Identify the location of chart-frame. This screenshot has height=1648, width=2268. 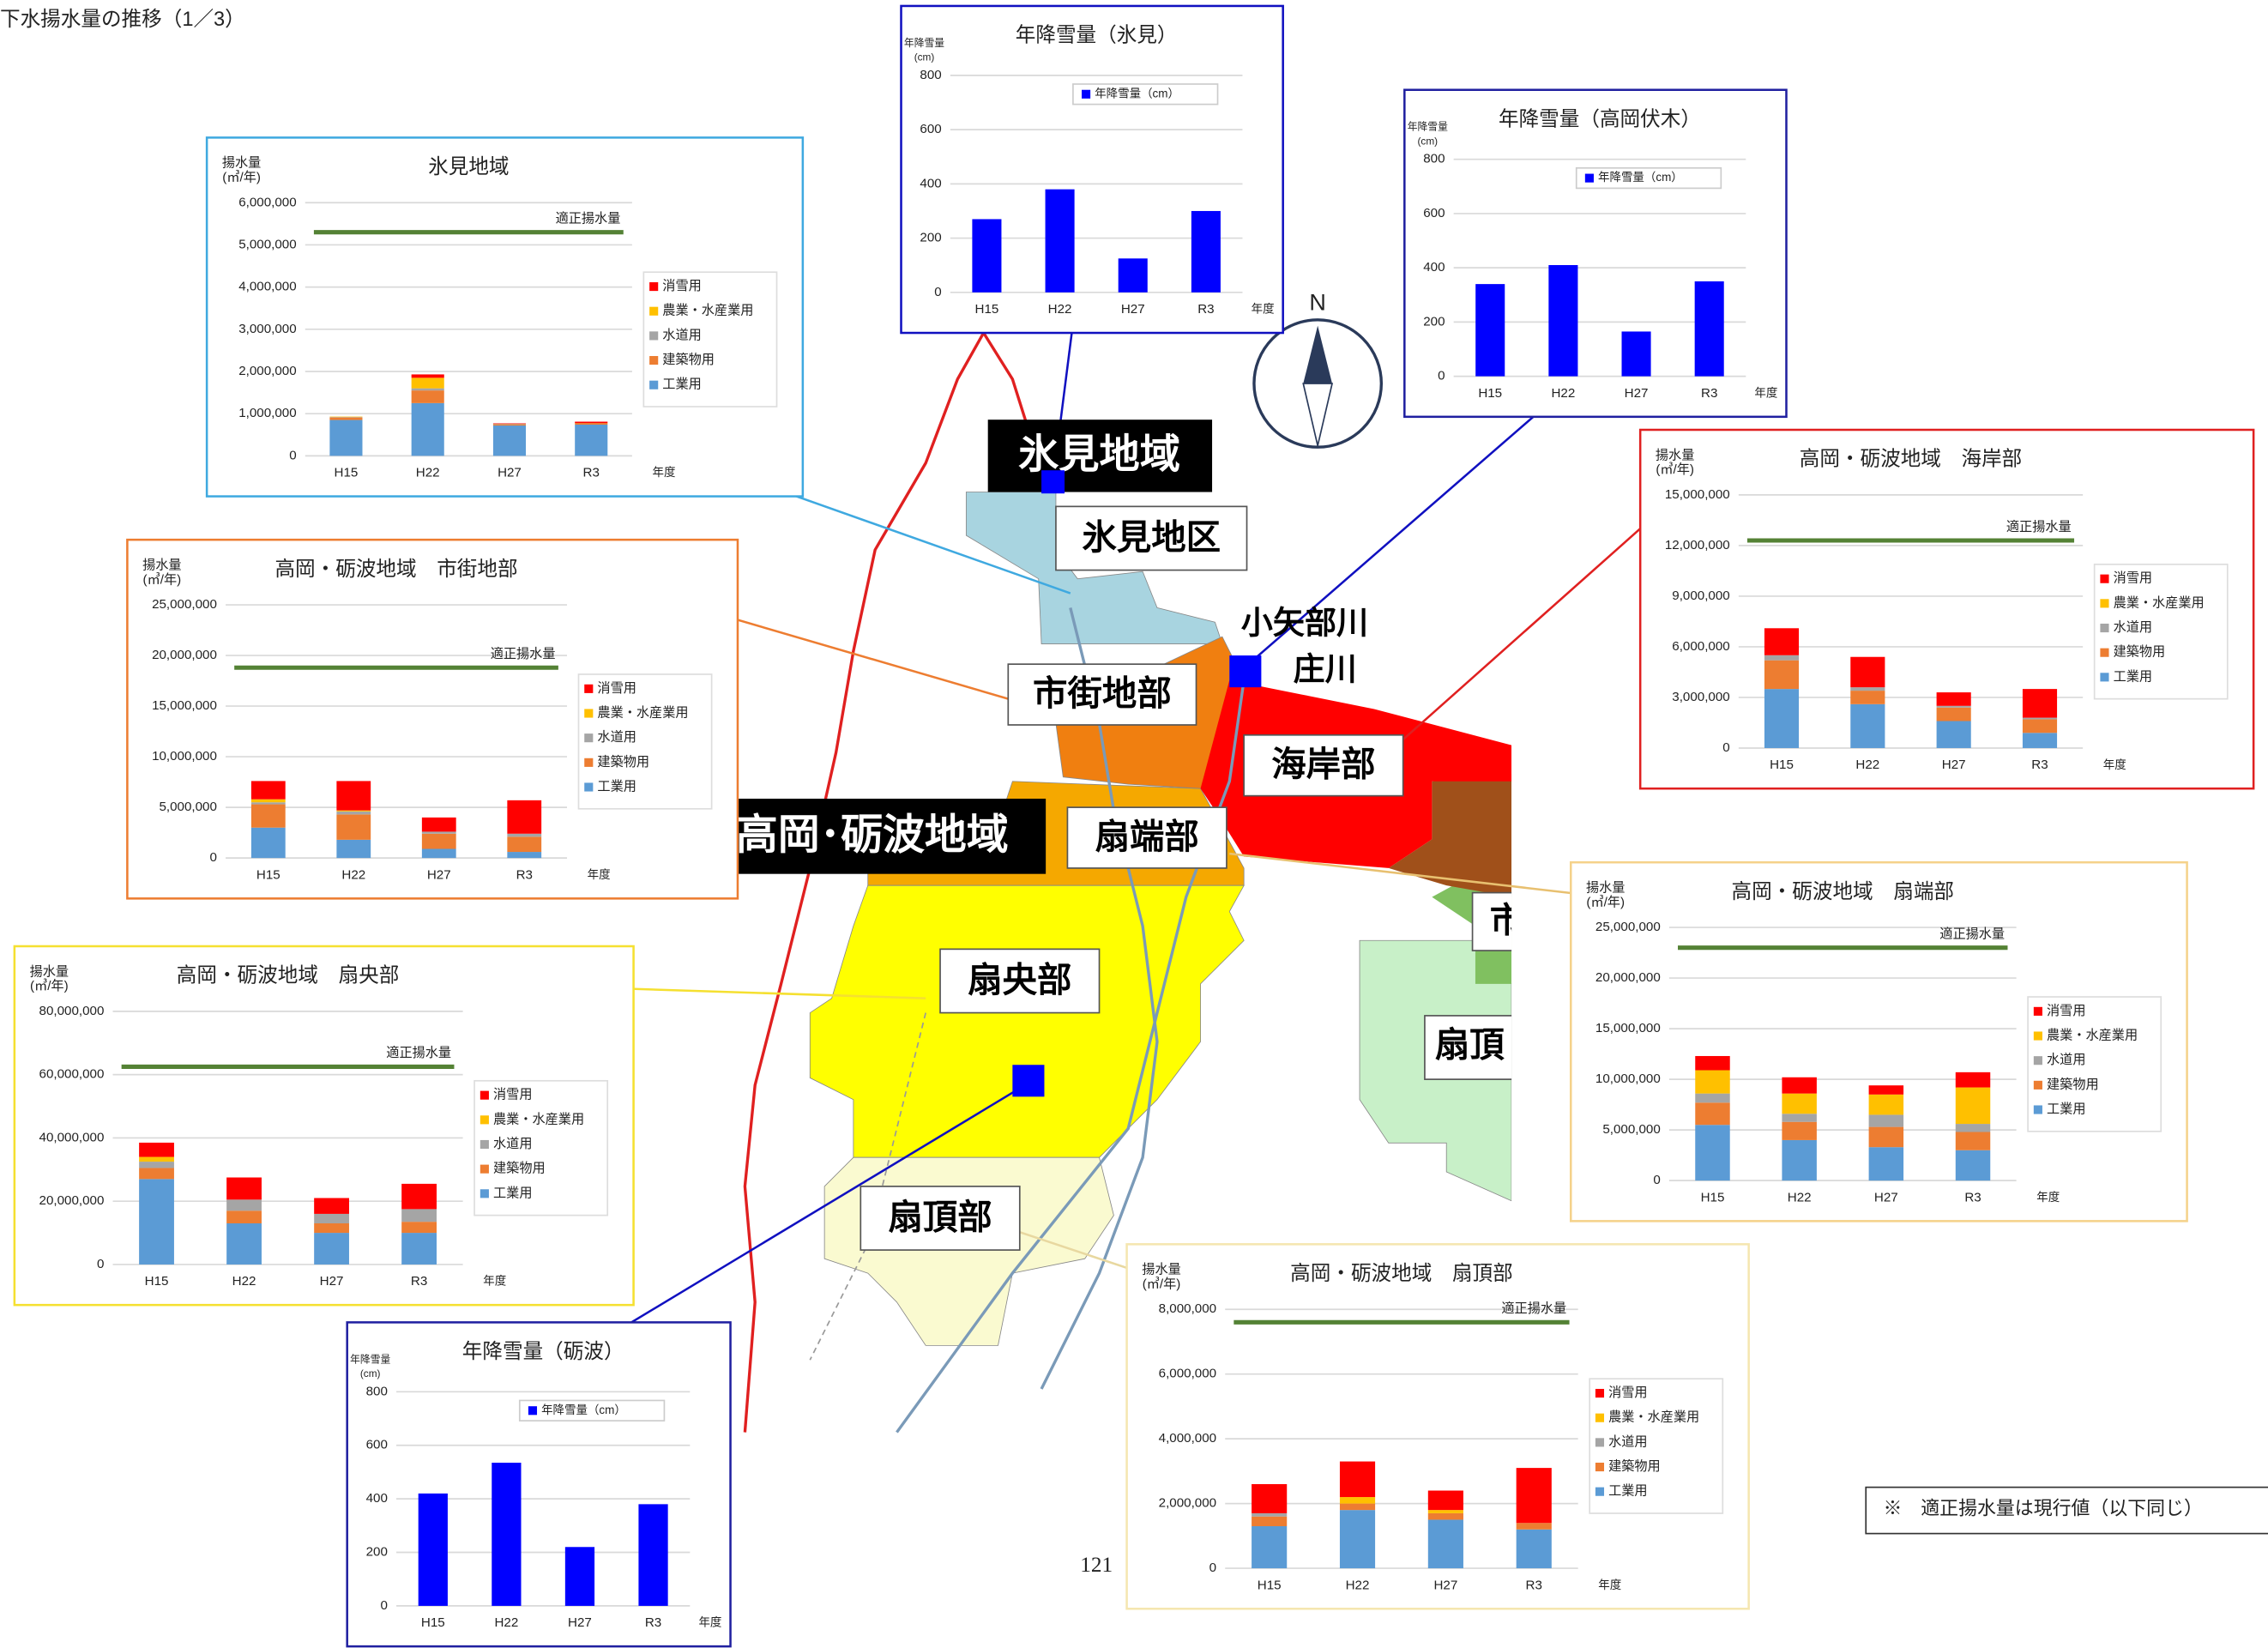
(539, 1484).